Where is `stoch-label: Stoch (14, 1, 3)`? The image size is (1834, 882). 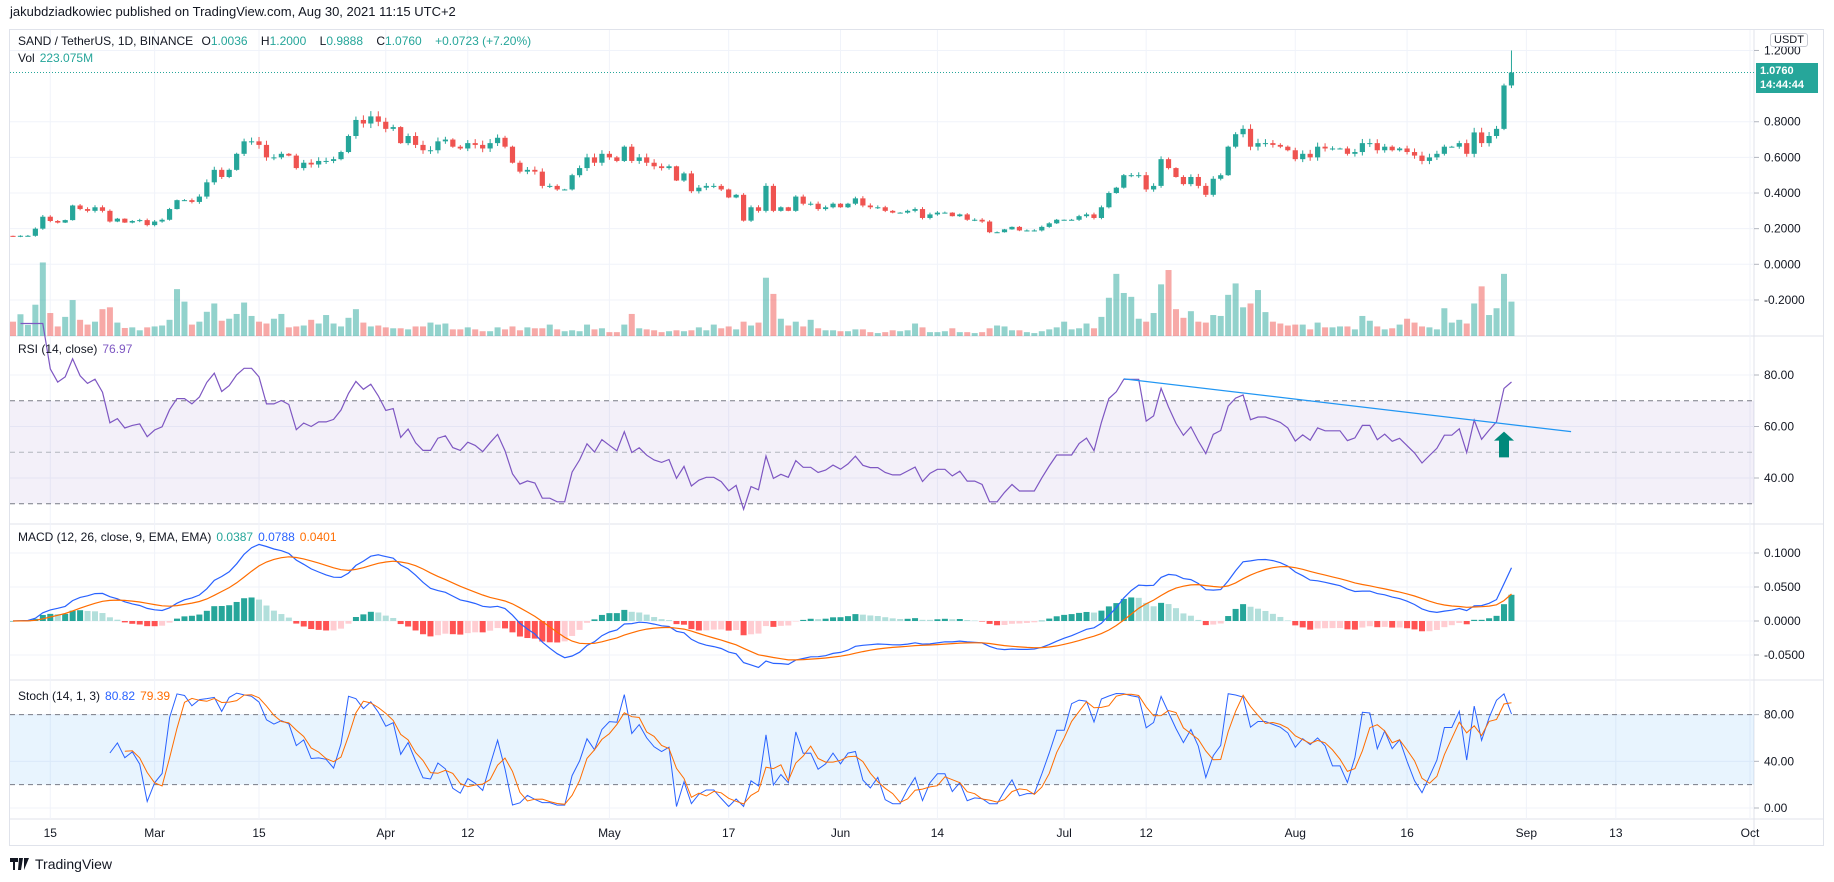 stoch-label: Stoch (14, 1, 3) is located at coordinates (59, 696).